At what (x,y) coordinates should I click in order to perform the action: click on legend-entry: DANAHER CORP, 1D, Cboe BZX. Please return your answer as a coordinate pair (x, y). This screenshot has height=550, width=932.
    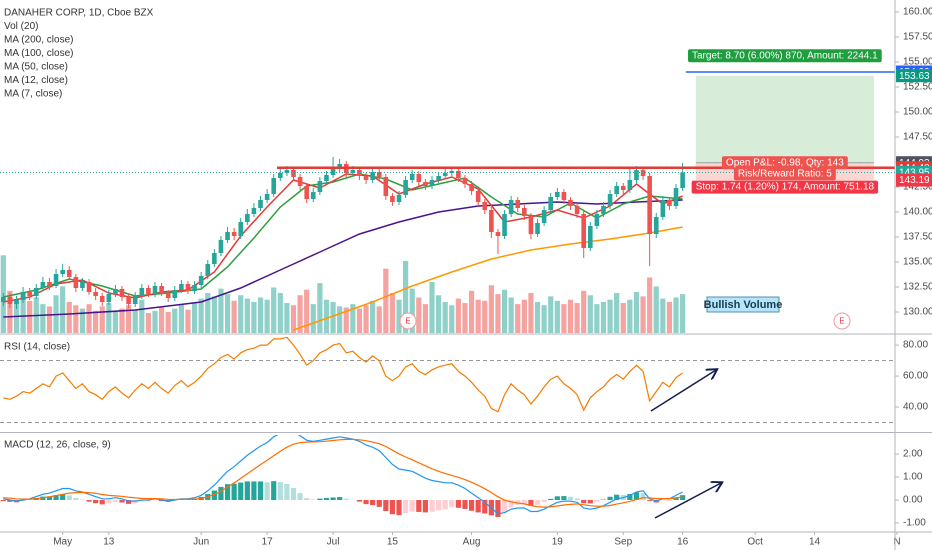
    Looking at the image, I should click on (79, 13).